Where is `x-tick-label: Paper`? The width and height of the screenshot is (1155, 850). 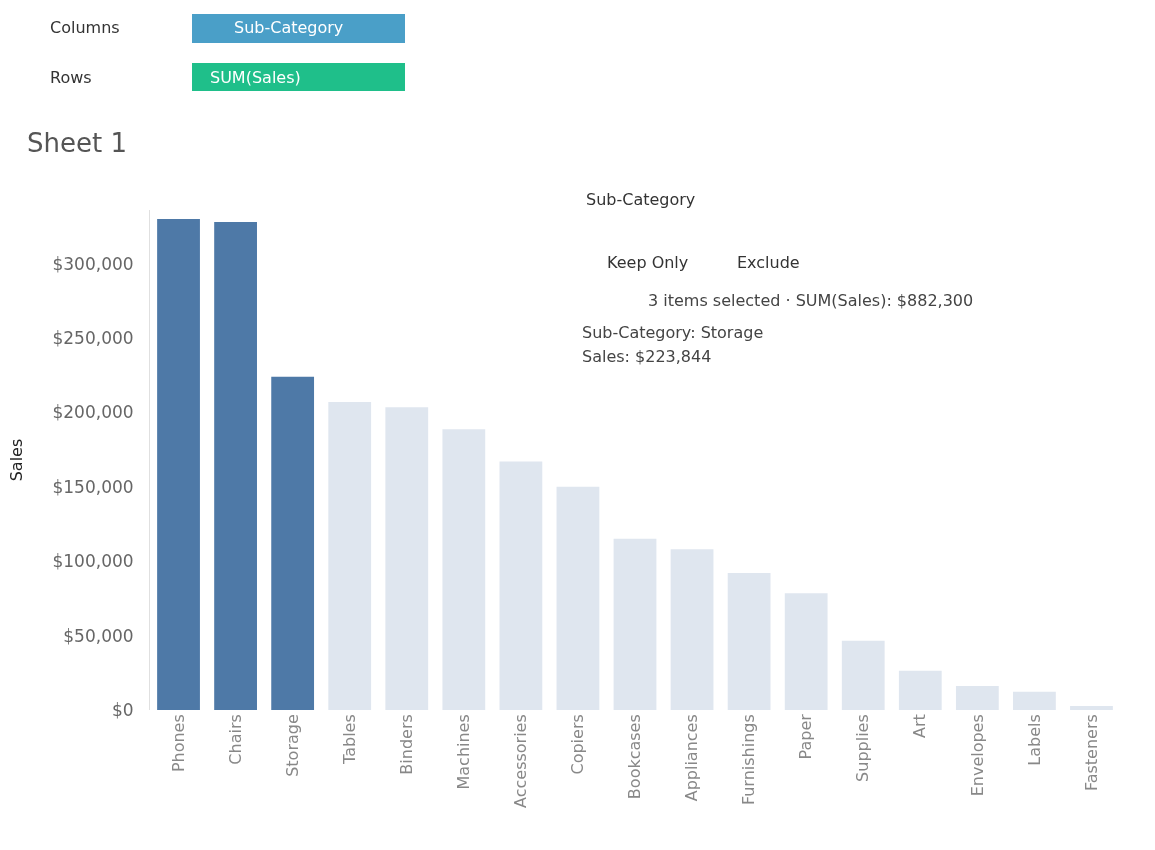
x-tick-label: Paper is located at coordinates (806, 736).